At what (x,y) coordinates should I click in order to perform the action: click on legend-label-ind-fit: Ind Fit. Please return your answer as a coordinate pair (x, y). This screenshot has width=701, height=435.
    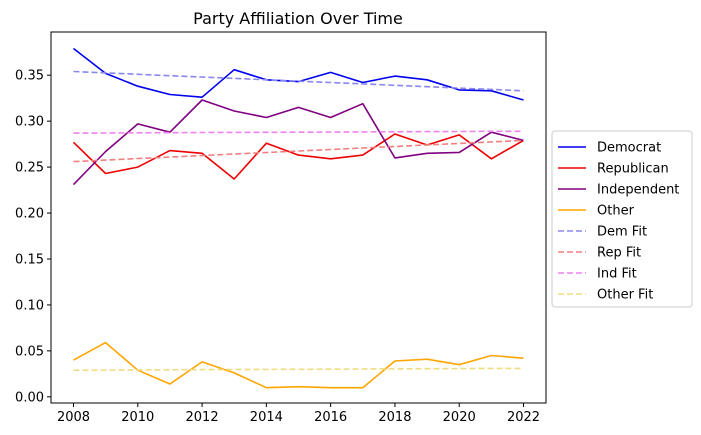
    Looking at the image, I should click on (617, 274).